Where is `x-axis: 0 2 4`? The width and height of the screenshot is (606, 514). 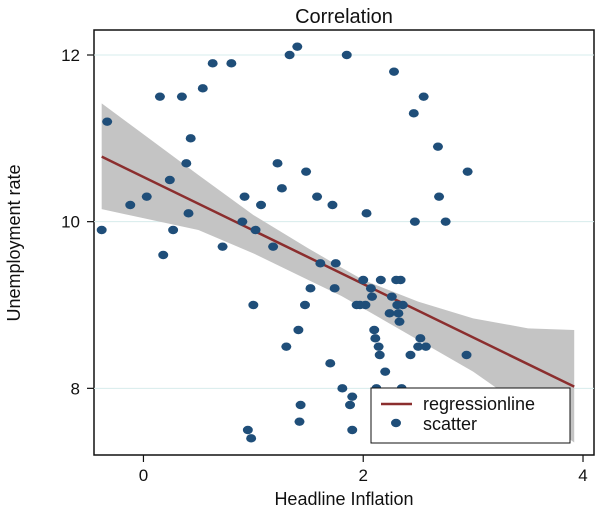 x-axis: 0 2 4 is located at coordinates (363, 470).